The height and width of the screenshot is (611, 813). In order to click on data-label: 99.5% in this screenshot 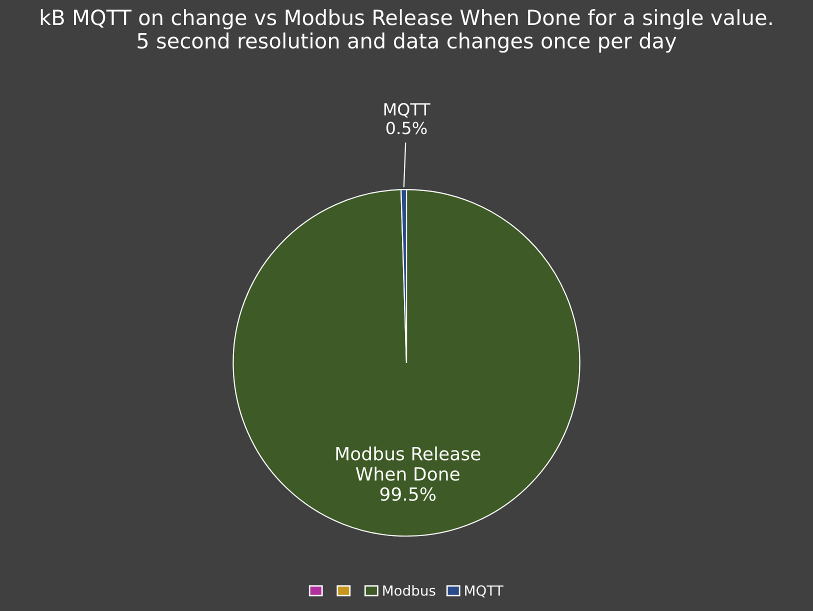, I will do `click(408, 494)`.